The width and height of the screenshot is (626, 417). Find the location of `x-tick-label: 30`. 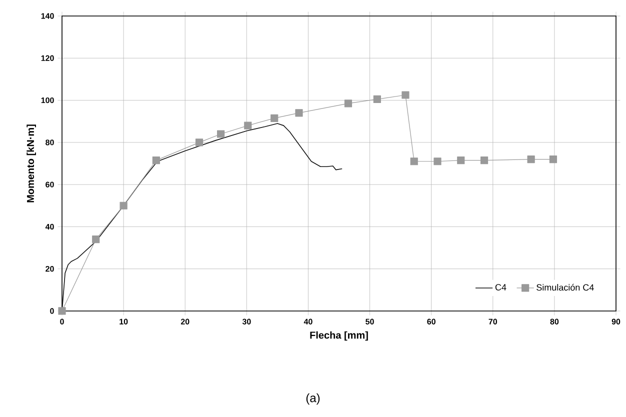

x-tick-label: 30 is located at coordinates (246, 321).